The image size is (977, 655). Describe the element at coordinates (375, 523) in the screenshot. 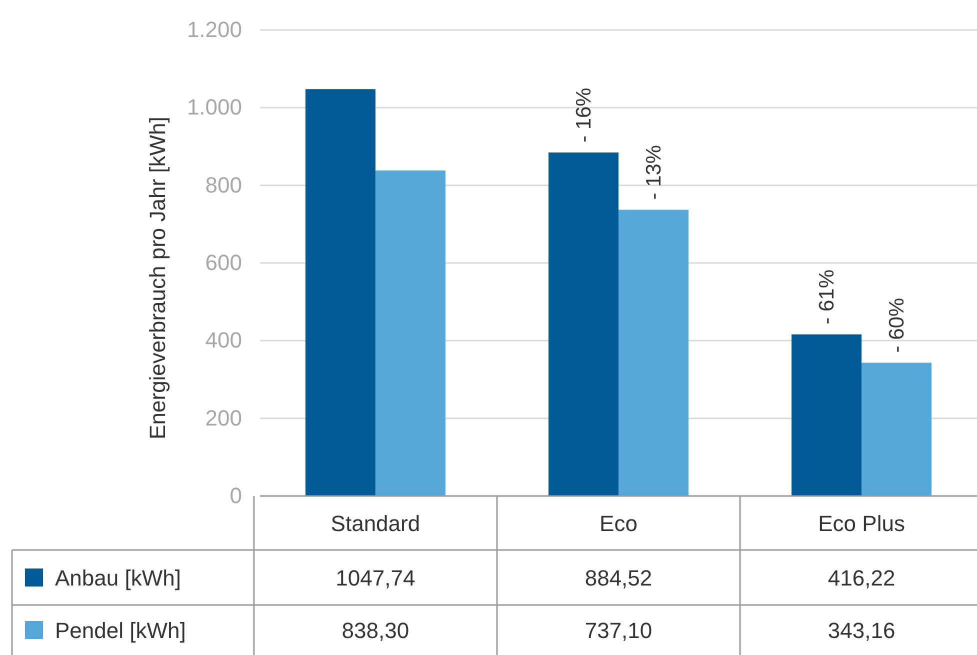

I see `x-tick-label: Standard` at that location.